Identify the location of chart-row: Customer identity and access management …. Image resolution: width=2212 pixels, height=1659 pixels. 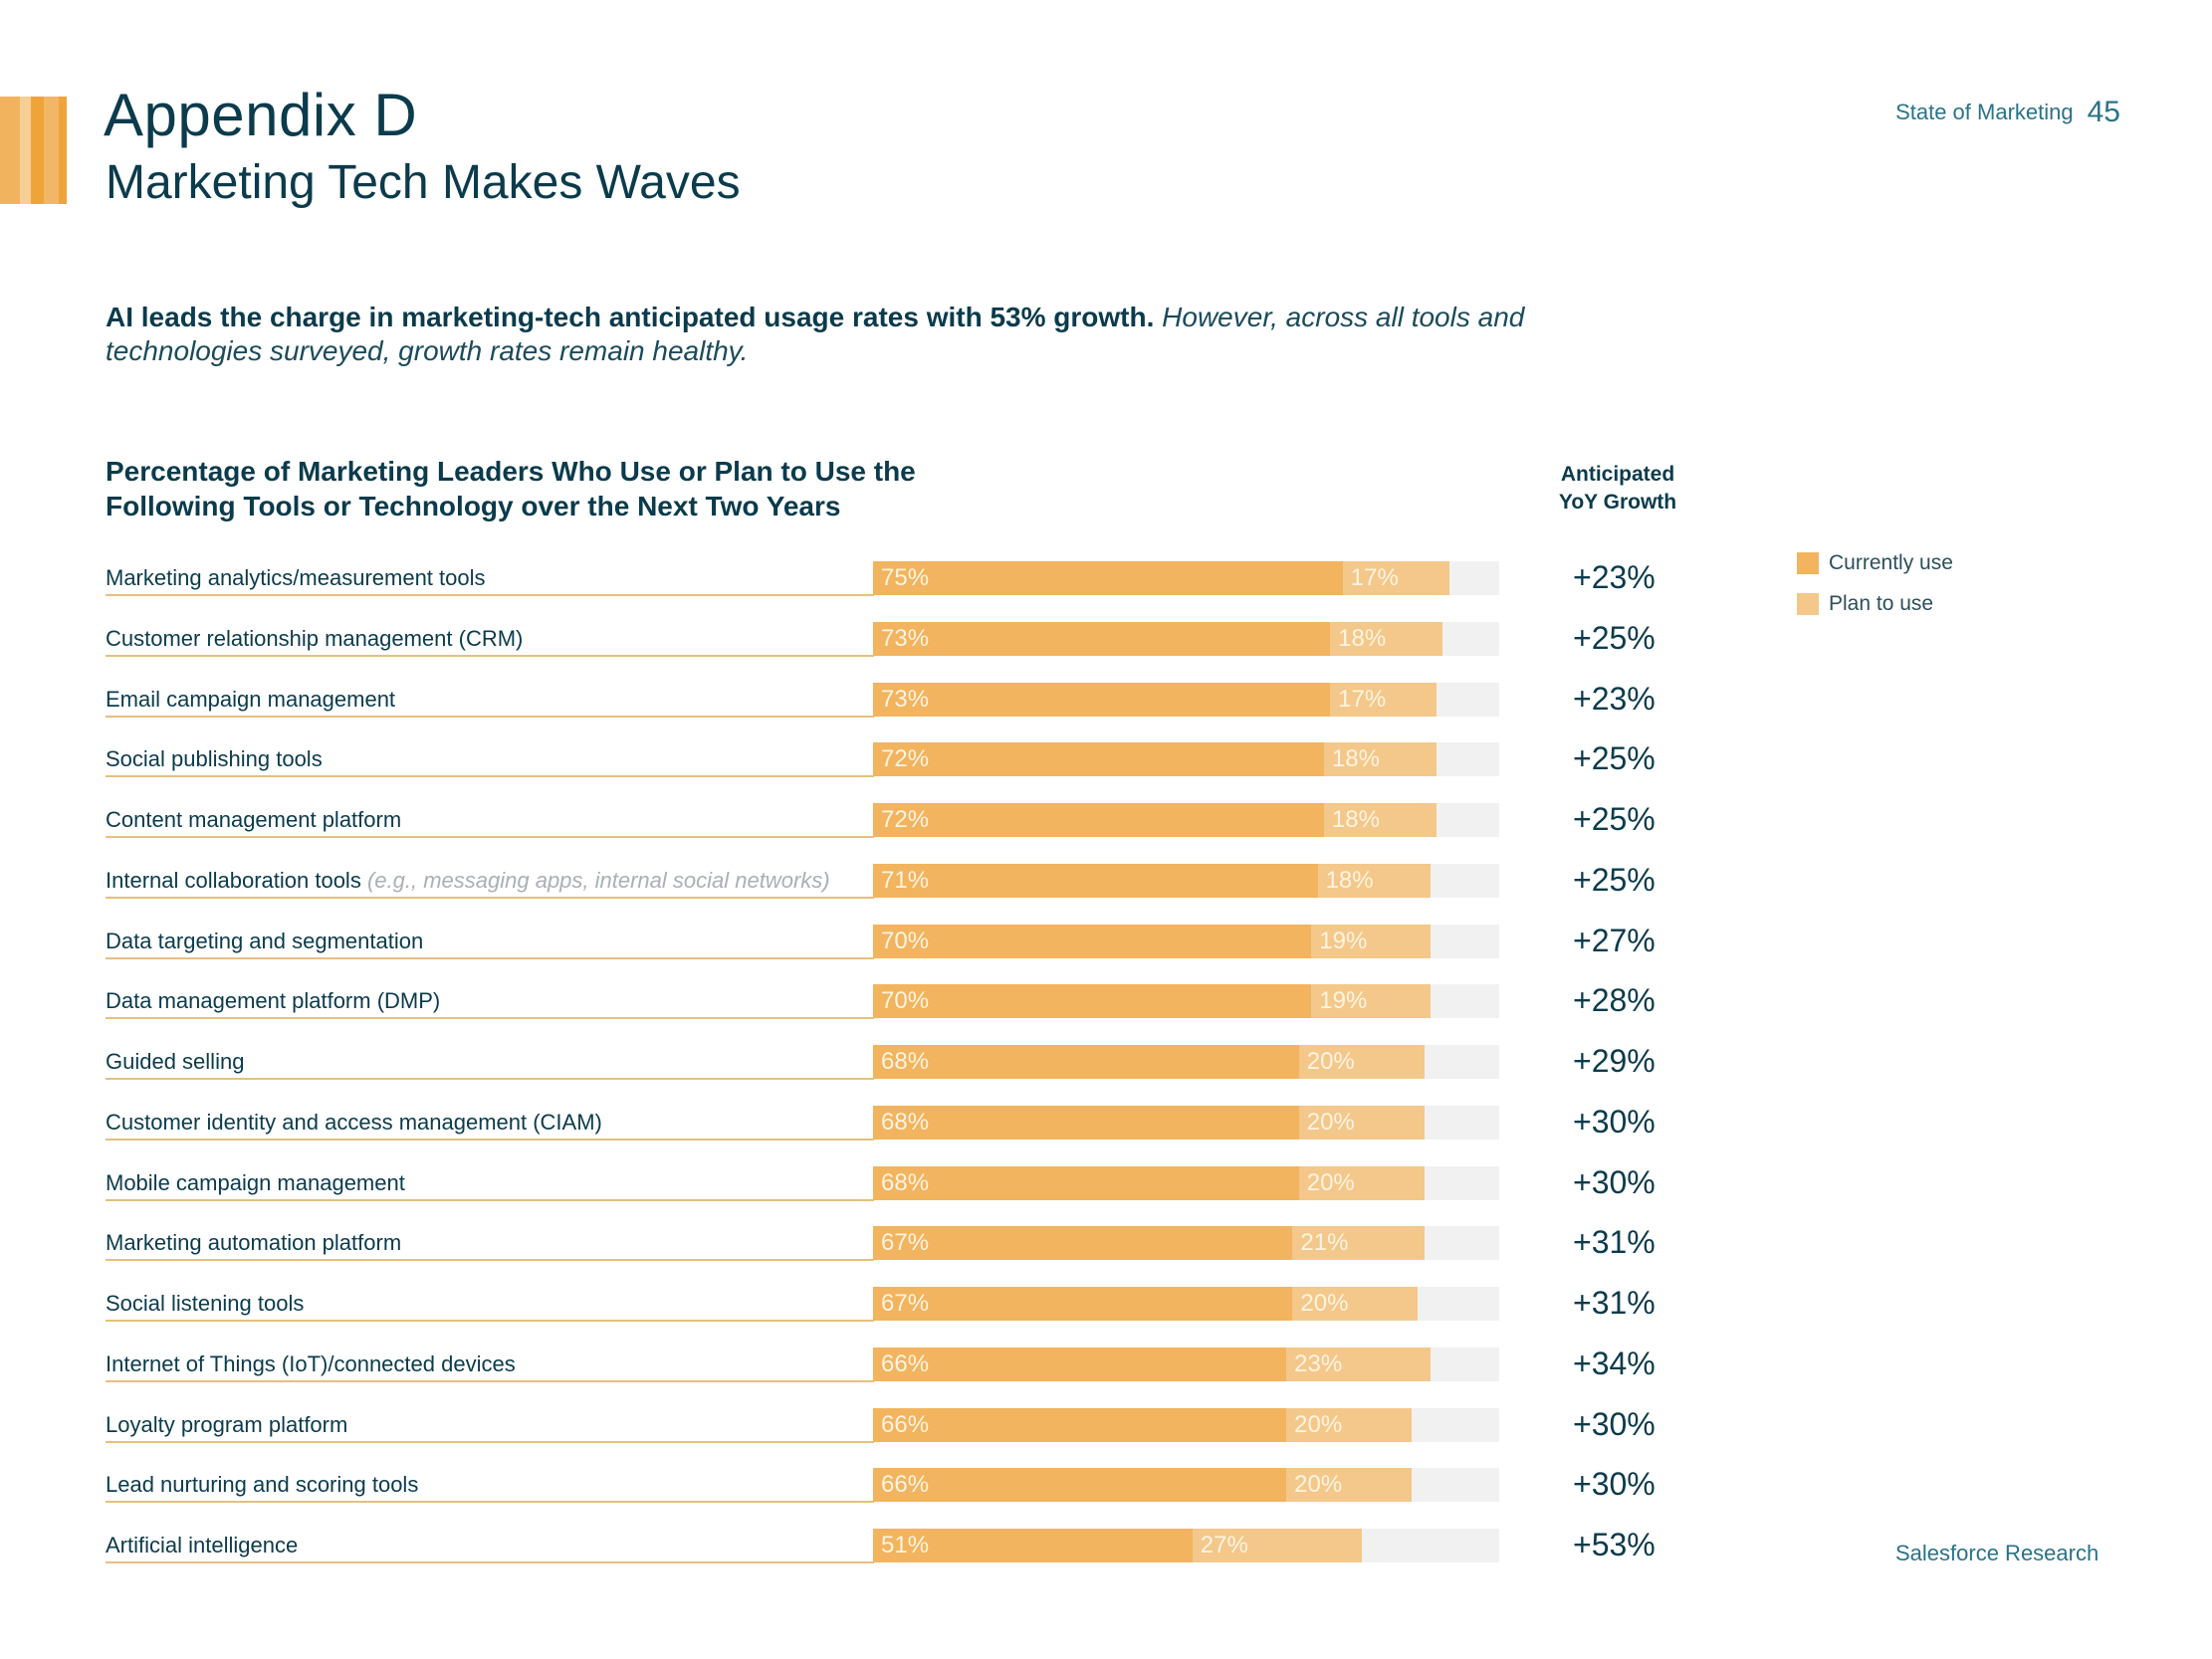
(896, 1134).